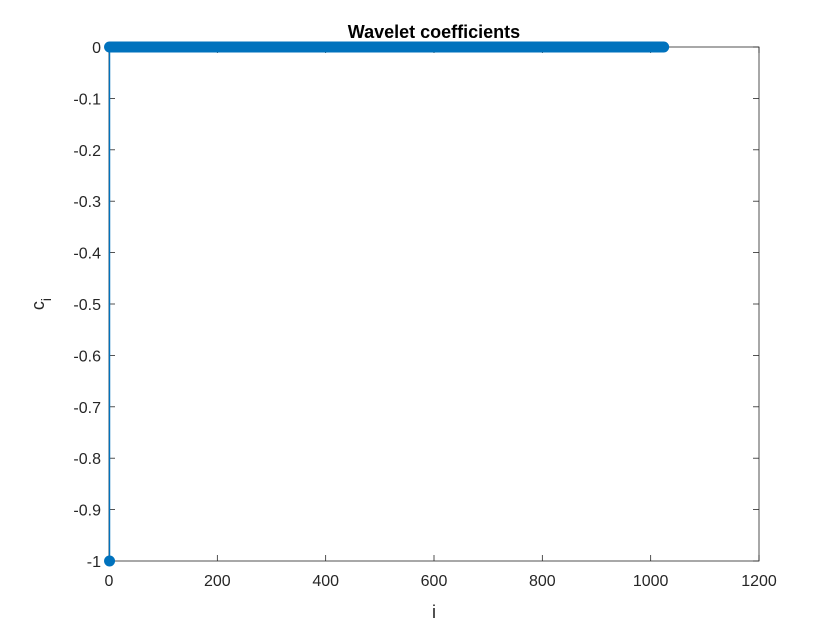 This screenshot has height=630, width=840. Describe the element at coordinates (96, 48) in the screenshot. I see `y-tick-label: 0` at that location.